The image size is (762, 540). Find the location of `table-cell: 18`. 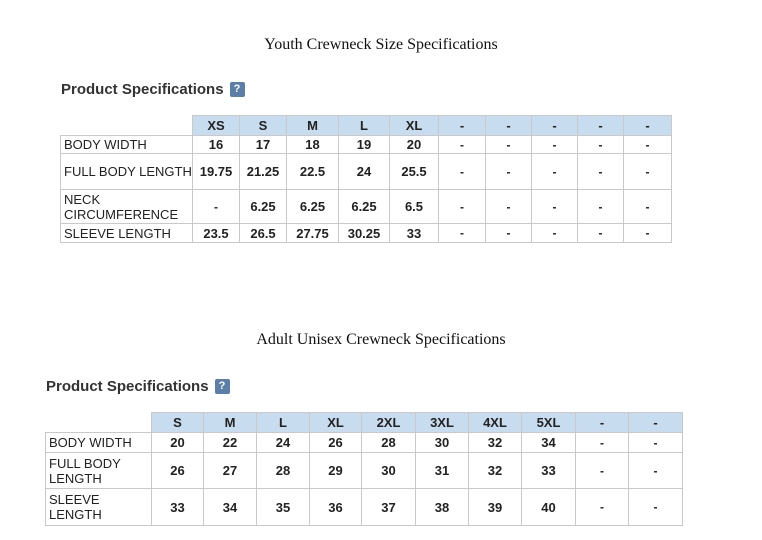

table-cell: 18 is located at coordinates (312, 144).